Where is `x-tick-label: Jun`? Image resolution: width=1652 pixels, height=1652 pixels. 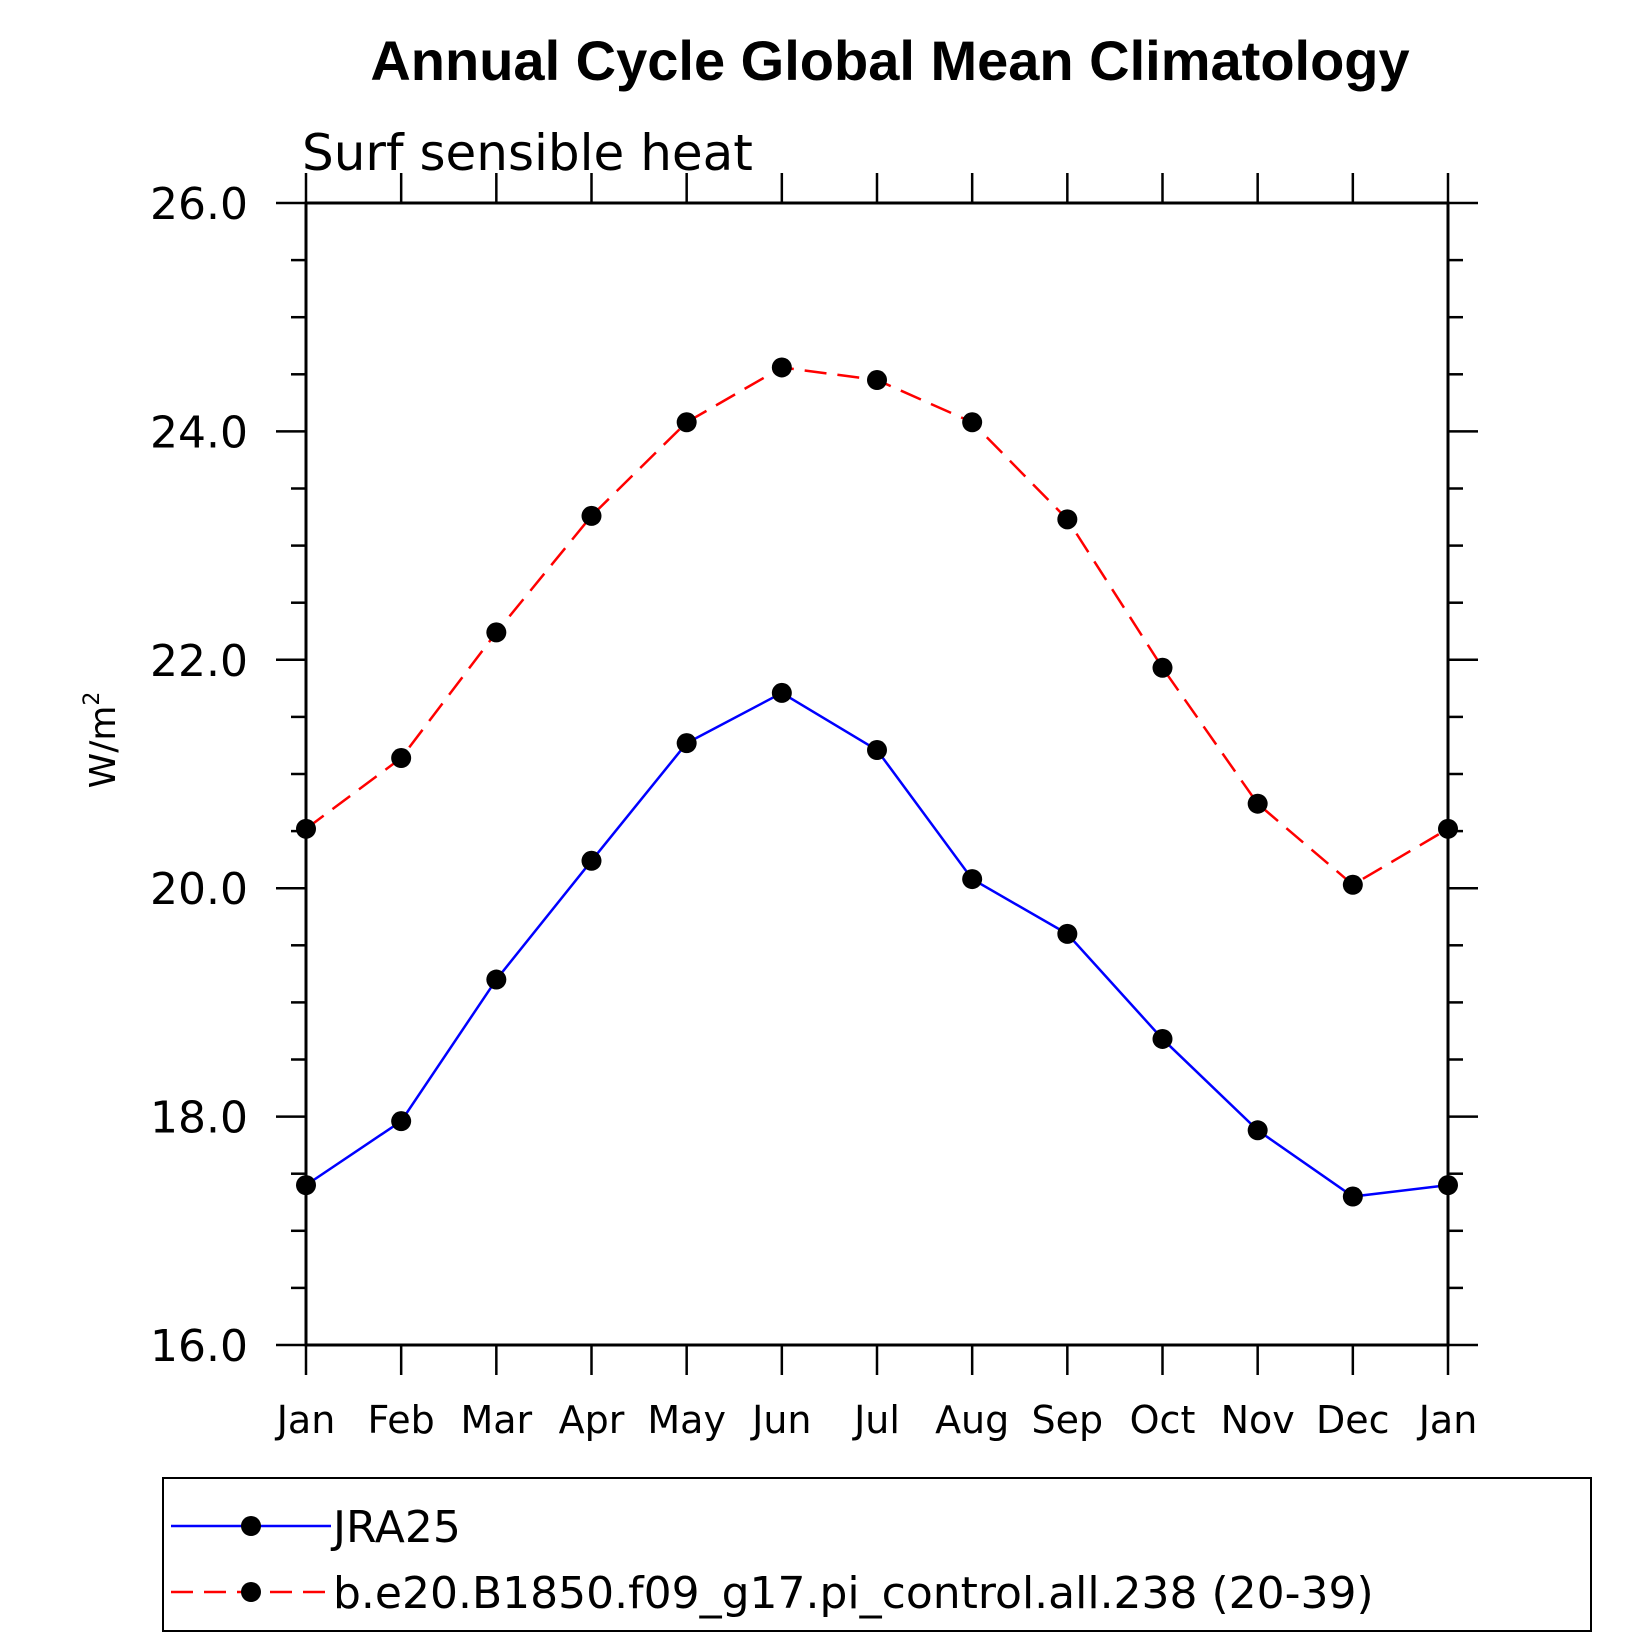 x-tick-label: Jun is located at coordinates (780, 1420).